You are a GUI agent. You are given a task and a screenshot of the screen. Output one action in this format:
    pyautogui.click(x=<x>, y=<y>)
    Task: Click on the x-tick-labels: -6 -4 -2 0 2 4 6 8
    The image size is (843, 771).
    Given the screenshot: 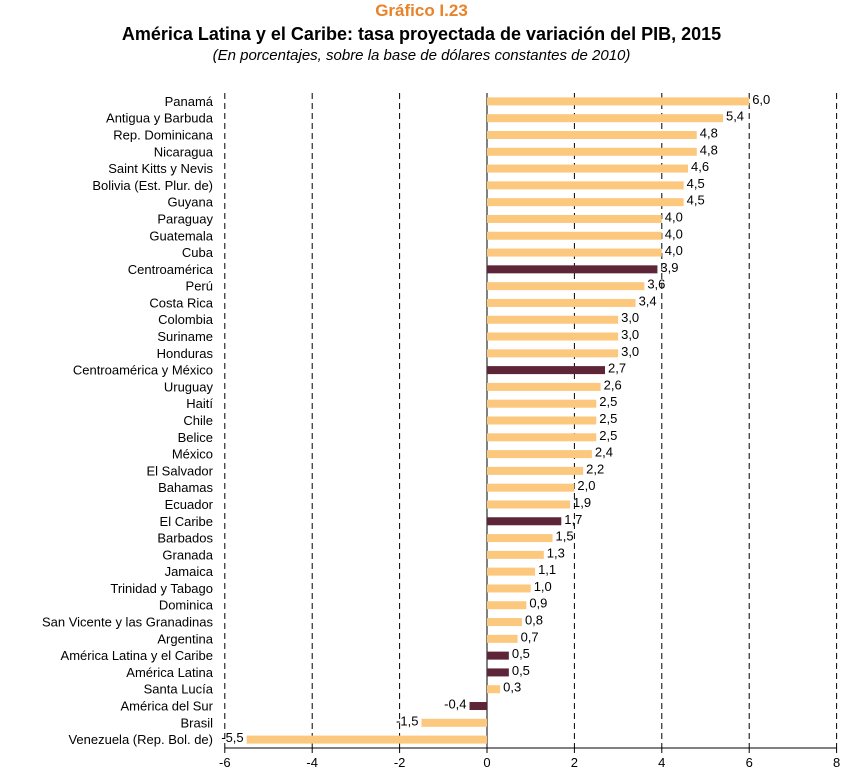 What is the action you would take?
    pyautogui.click(x=529, y=762)
    